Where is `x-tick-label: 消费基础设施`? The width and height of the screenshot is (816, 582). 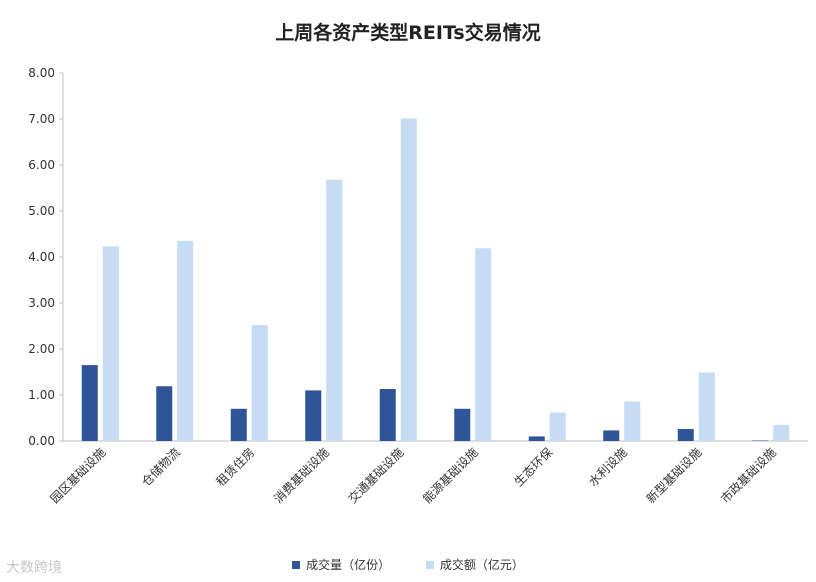
x-tick-label: 消费基础设施 is located at coordinates (301, 475).